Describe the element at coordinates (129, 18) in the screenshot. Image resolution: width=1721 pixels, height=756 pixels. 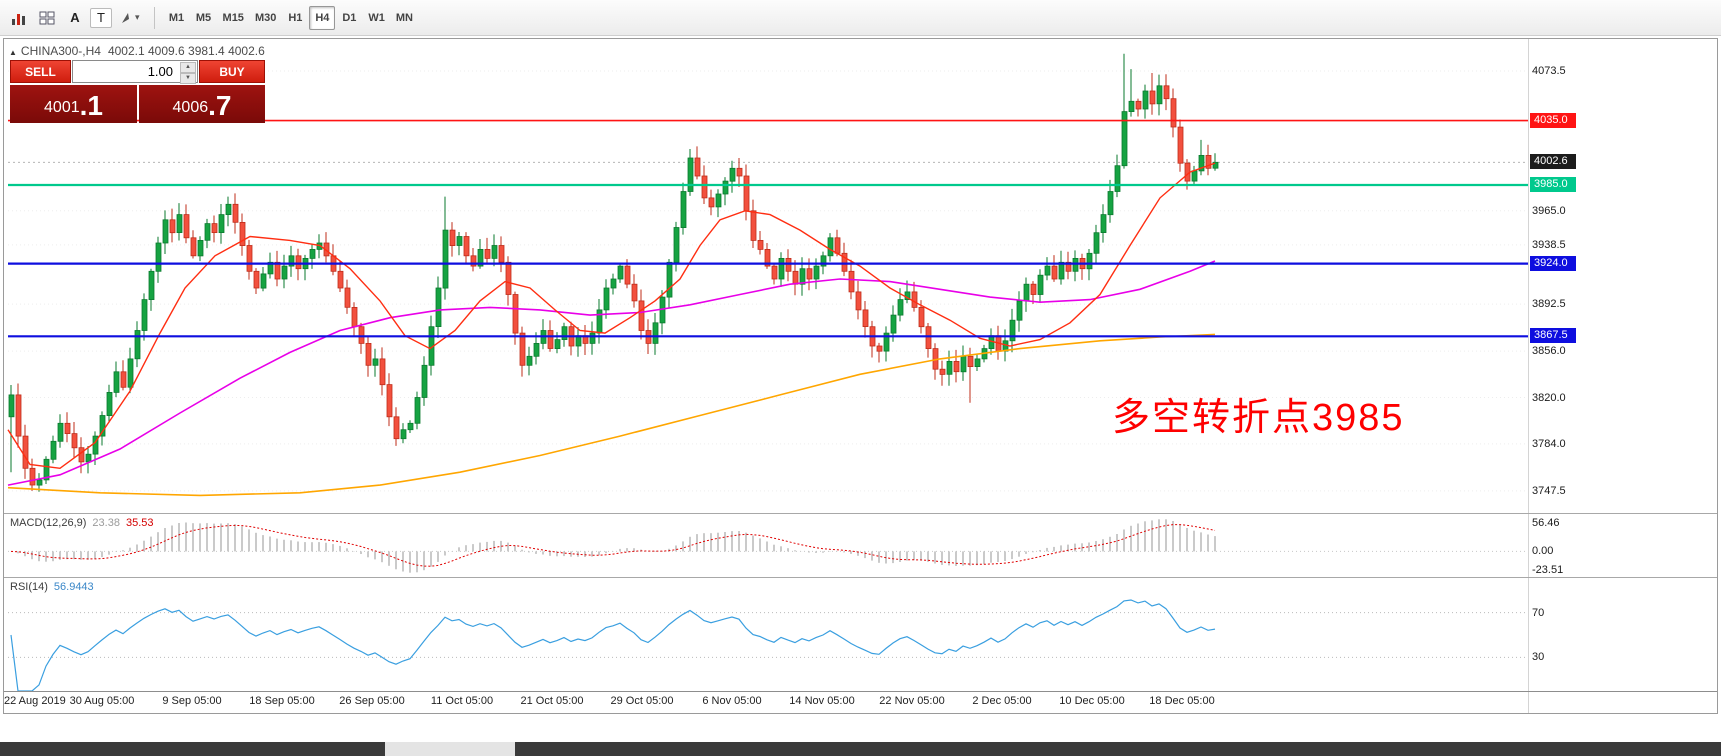
I see `cursor-mode-icon: ▾` at that location.